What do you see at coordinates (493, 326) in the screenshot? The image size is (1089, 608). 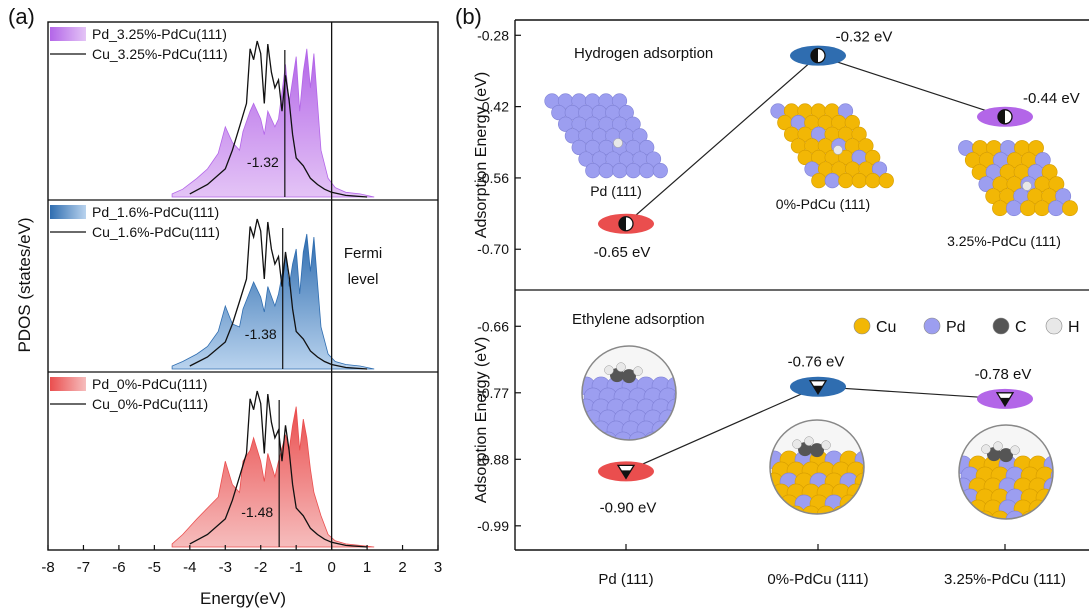 I see `y-tick-label: -0.66` at bounding box center [493, 326].